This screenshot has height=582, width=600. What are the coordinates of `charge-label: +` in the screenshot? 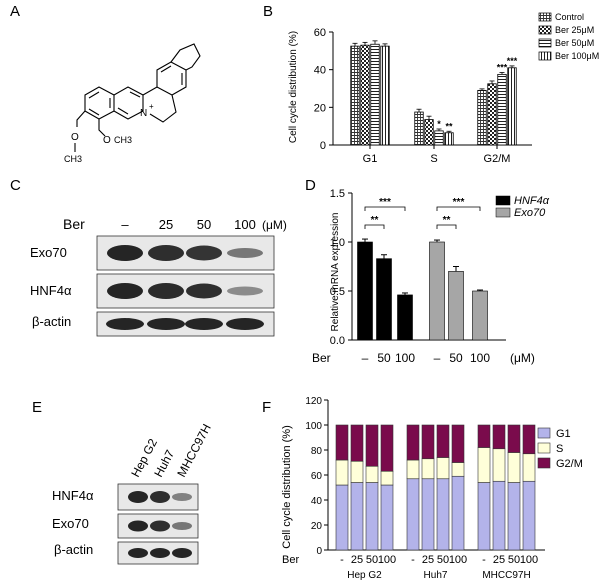 It's located at (151, 106).